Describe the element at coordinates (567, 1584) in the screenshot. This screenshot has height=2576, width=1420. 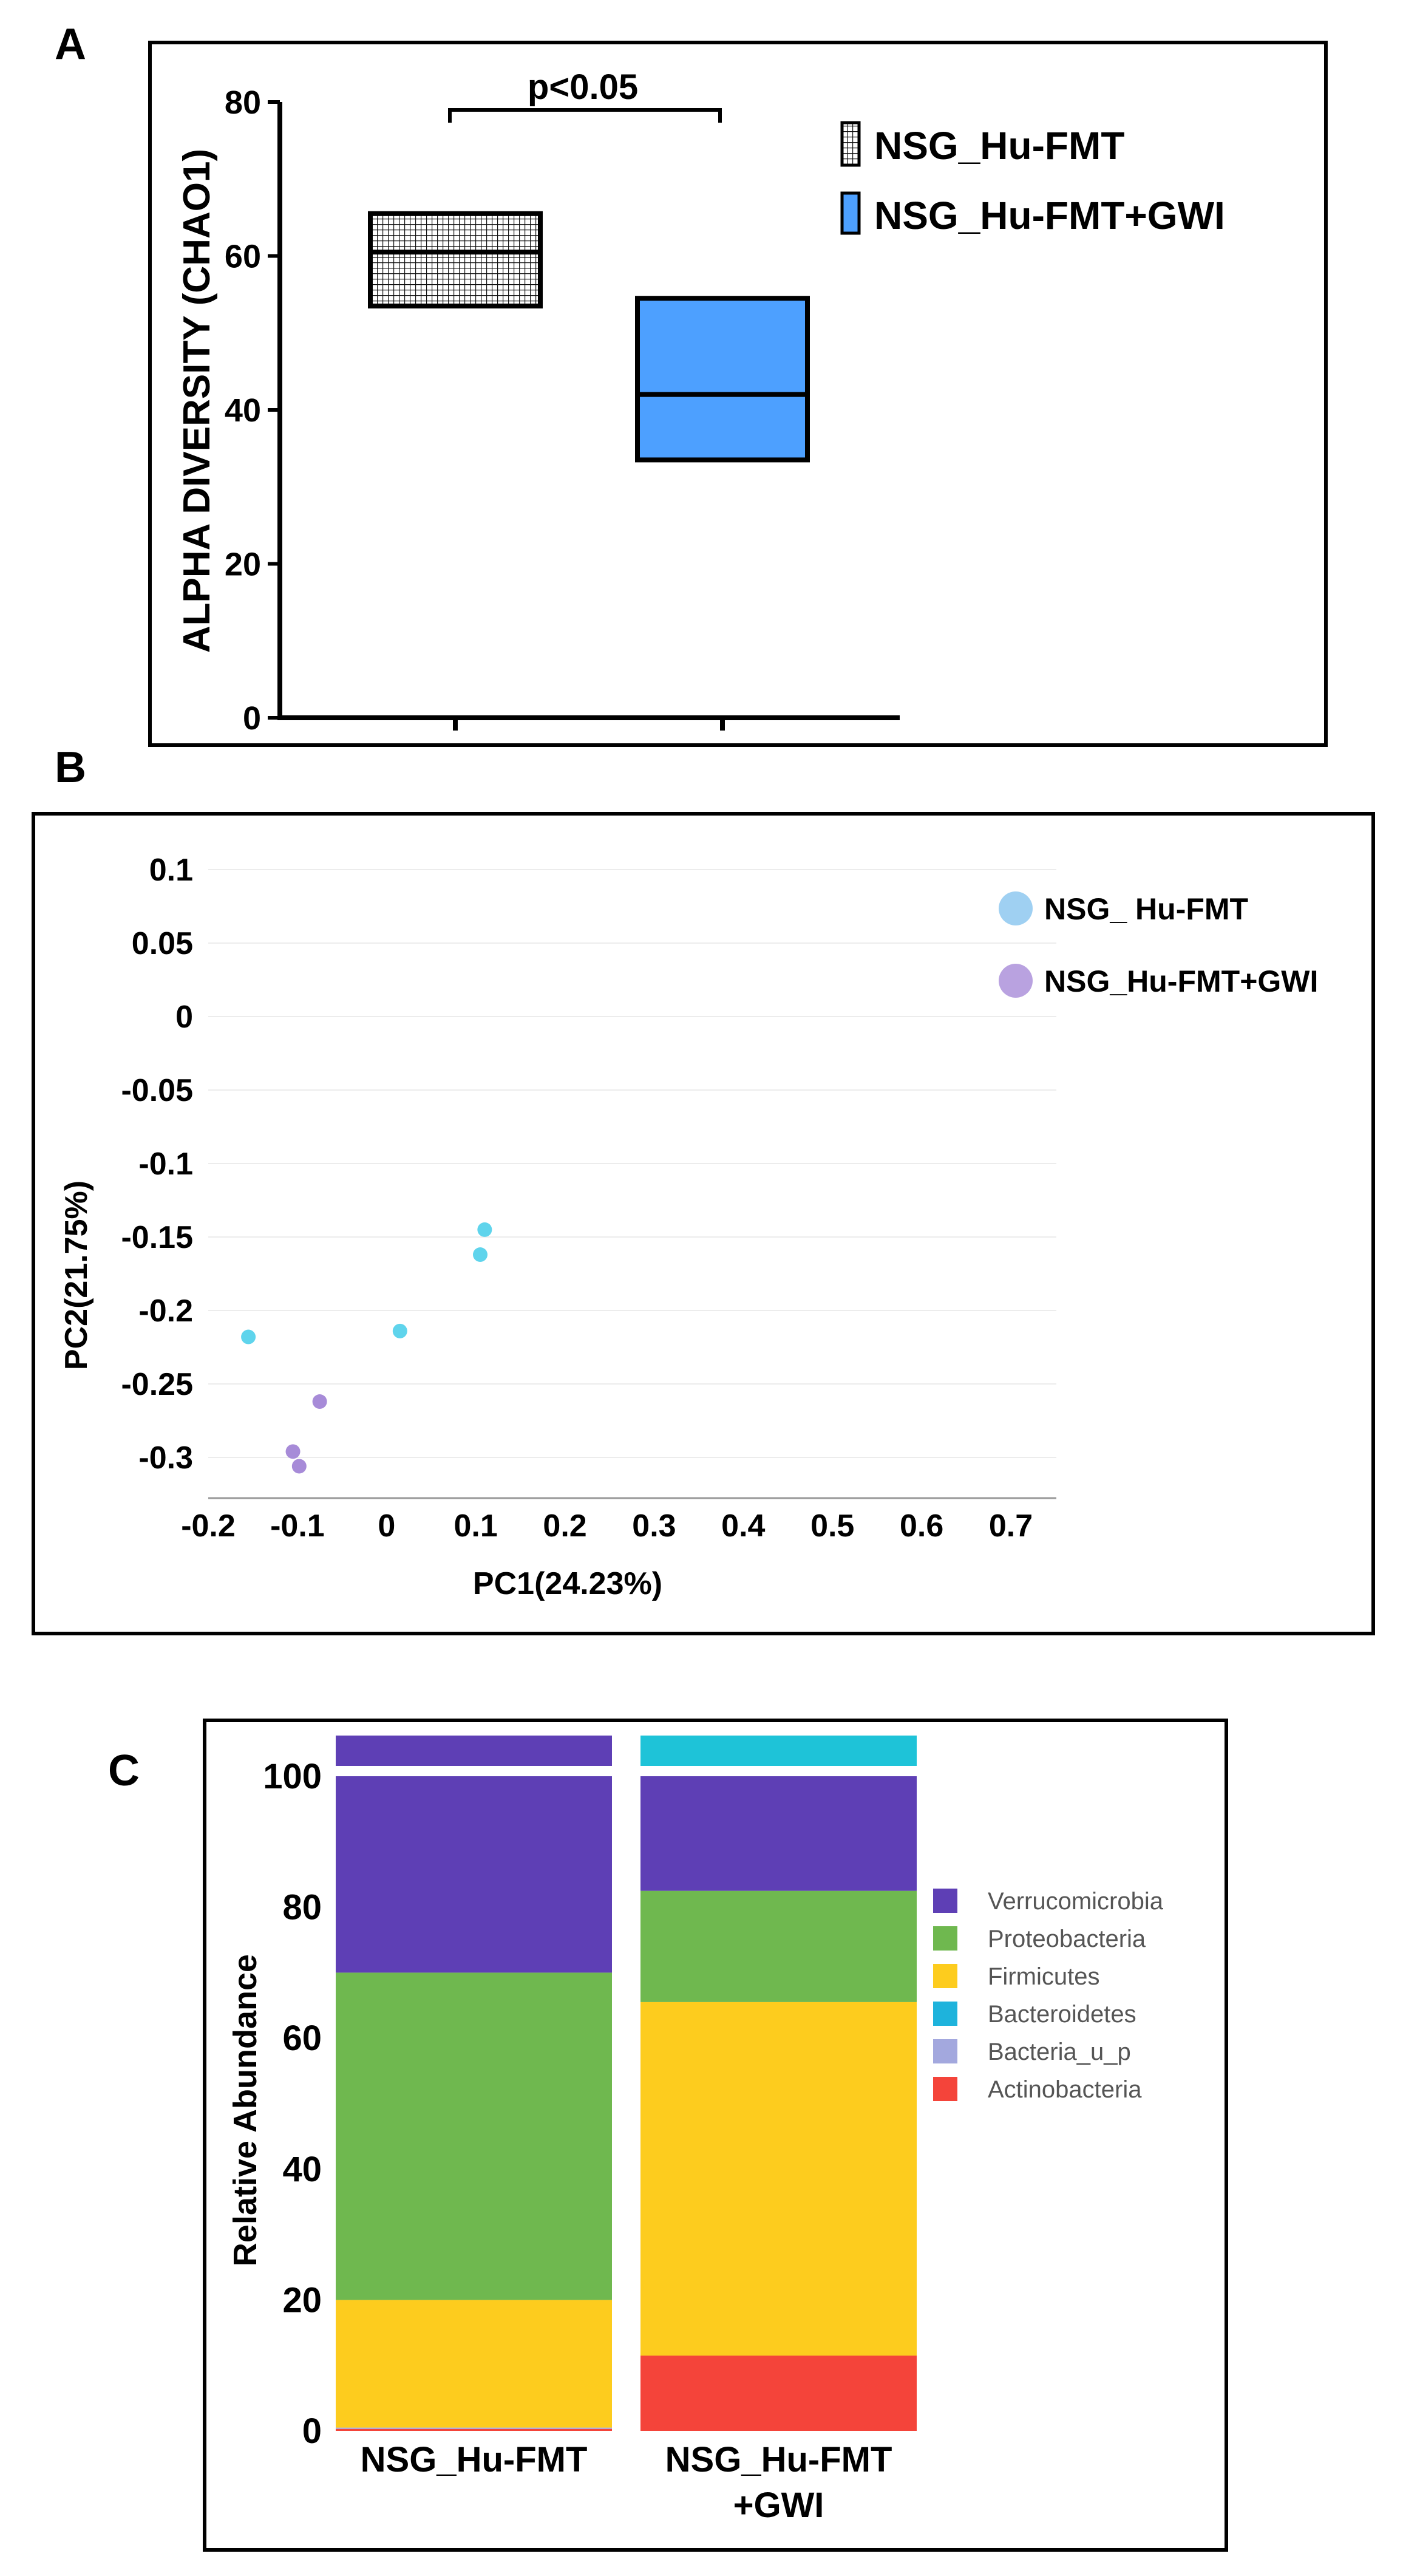
I see `panel-b-x-label: PC1(24.23%)` at that location.